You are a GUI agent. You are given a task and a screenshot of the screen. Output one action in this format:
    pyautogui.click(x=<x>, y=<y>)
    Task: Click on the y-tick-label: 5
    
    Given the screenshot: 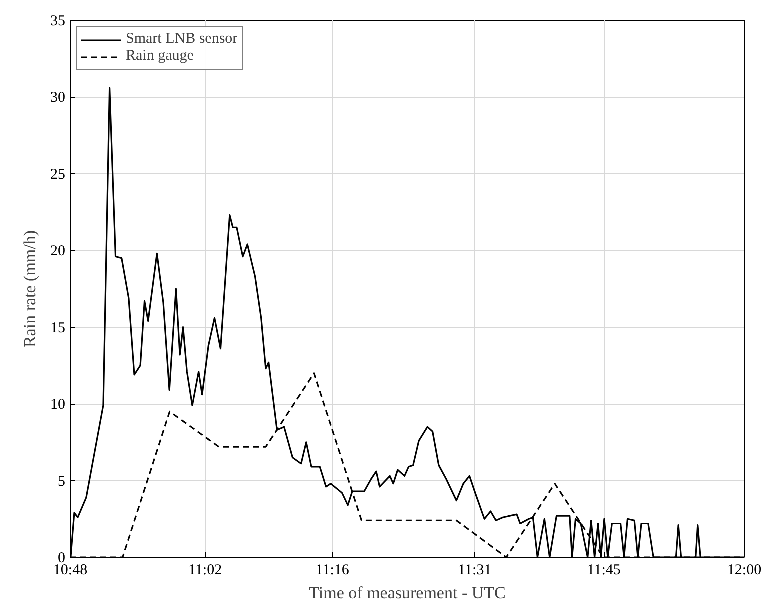 What is the action you would take?
    pyautogui.click(x=62, y=482)
    